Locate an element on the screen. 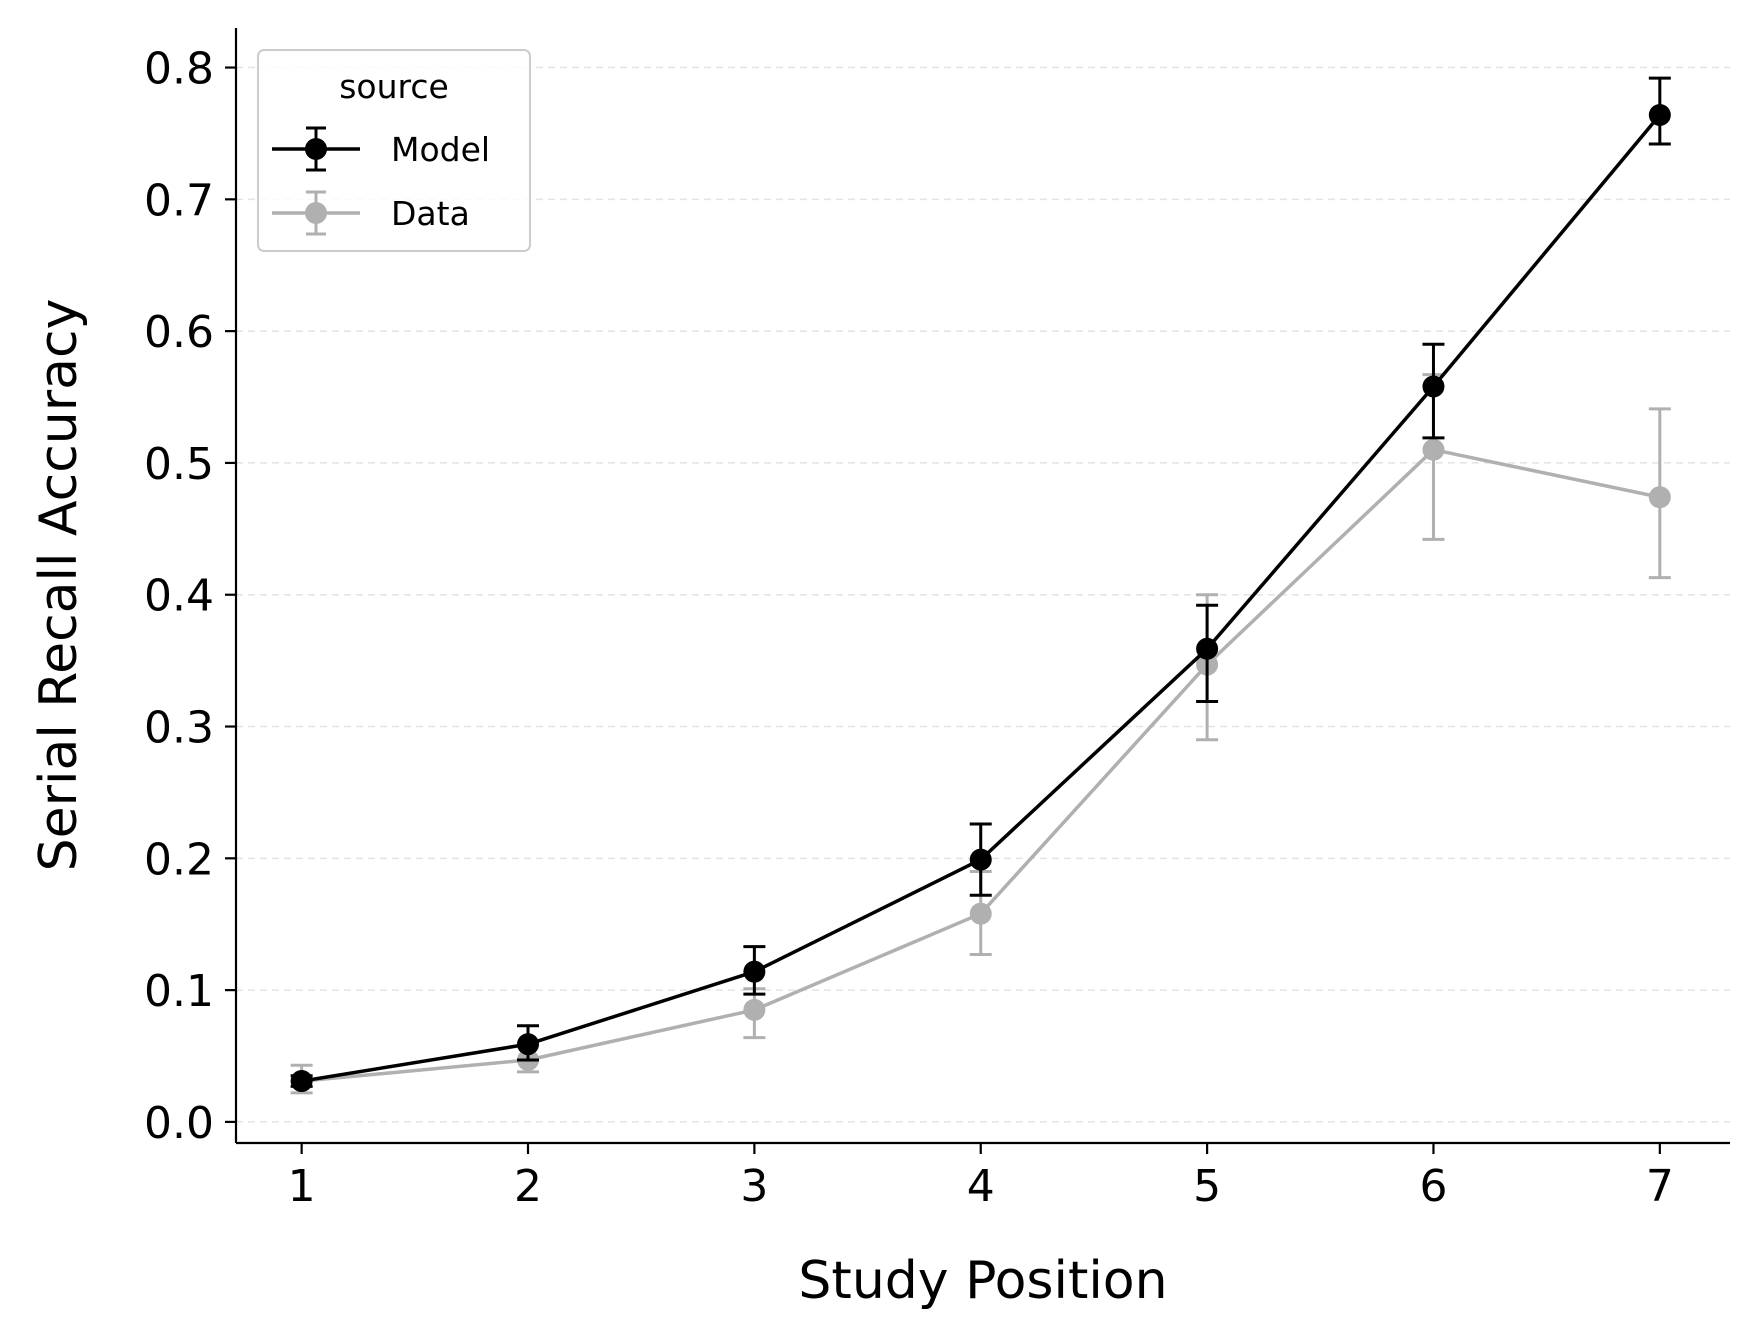  y-ticks: 0.0 0.1 0.2 0.3 0.4 0.5 0.6 0.7 0.8 is located at coordinates (190, 596).